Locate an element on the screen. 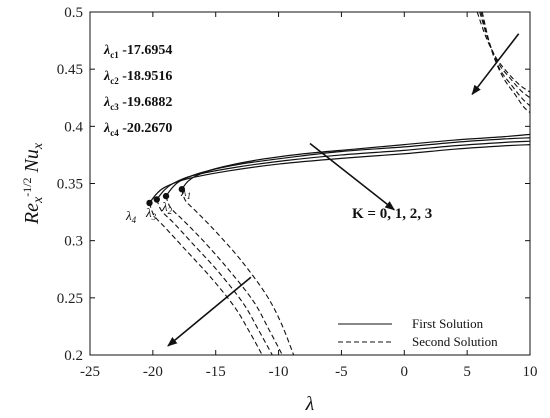 The width and height of the screenshot is (550, 418). critical-value-4: λc4 -20.2670 is located at coordinates (137, 129).